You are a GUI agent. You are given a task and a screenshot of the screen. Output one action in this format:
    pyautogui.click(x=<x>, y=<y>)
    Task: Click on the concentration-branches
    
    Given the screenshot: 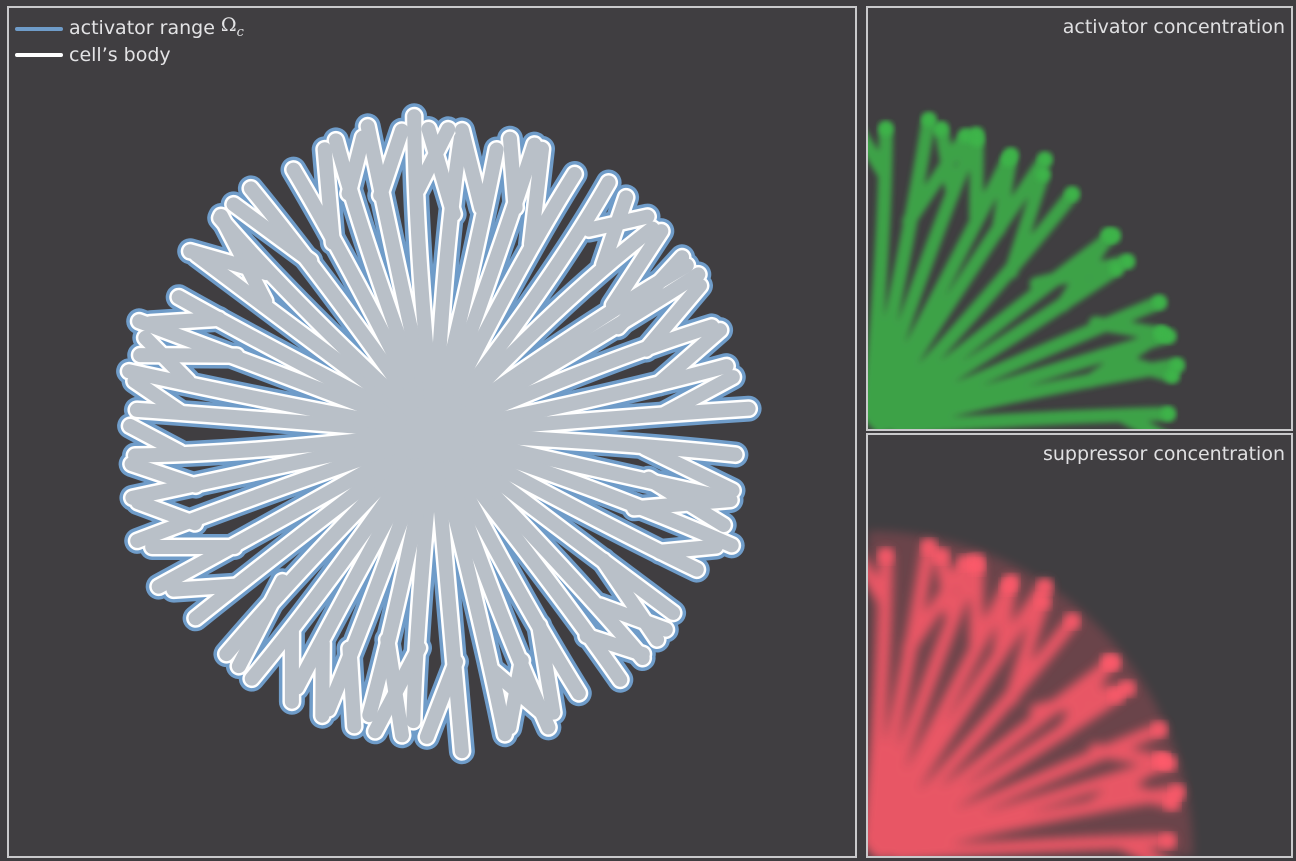 What is the action you would take?
    pyautogui.click(x=1026, y=697)
    